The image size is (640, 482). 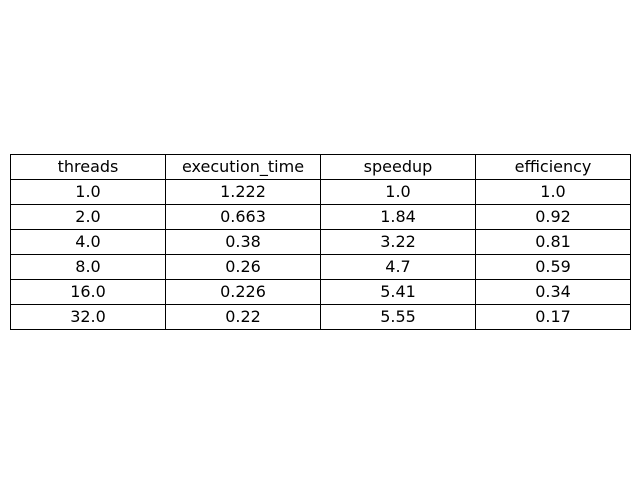 What do you see at coordinates (243, 292) in the screenshot?
I see `table-cell: 0.226` at bounding box center [243, 292].